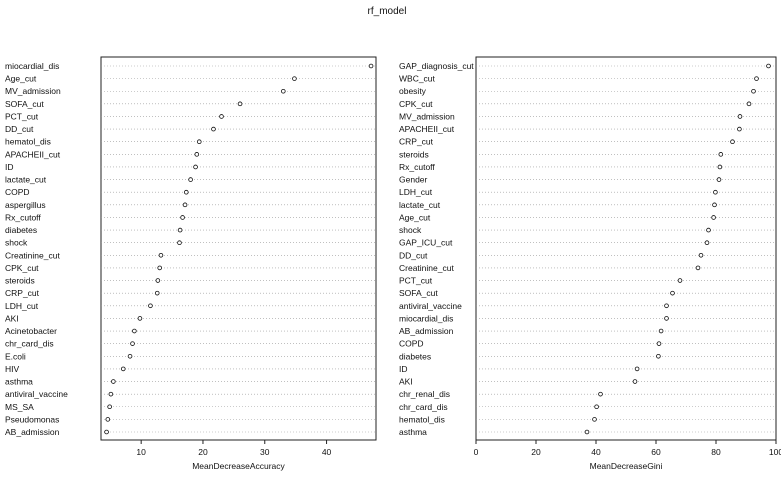 The image size is (781, 478). I want to click on category-label: chr_card_dis, so click(423, 407).